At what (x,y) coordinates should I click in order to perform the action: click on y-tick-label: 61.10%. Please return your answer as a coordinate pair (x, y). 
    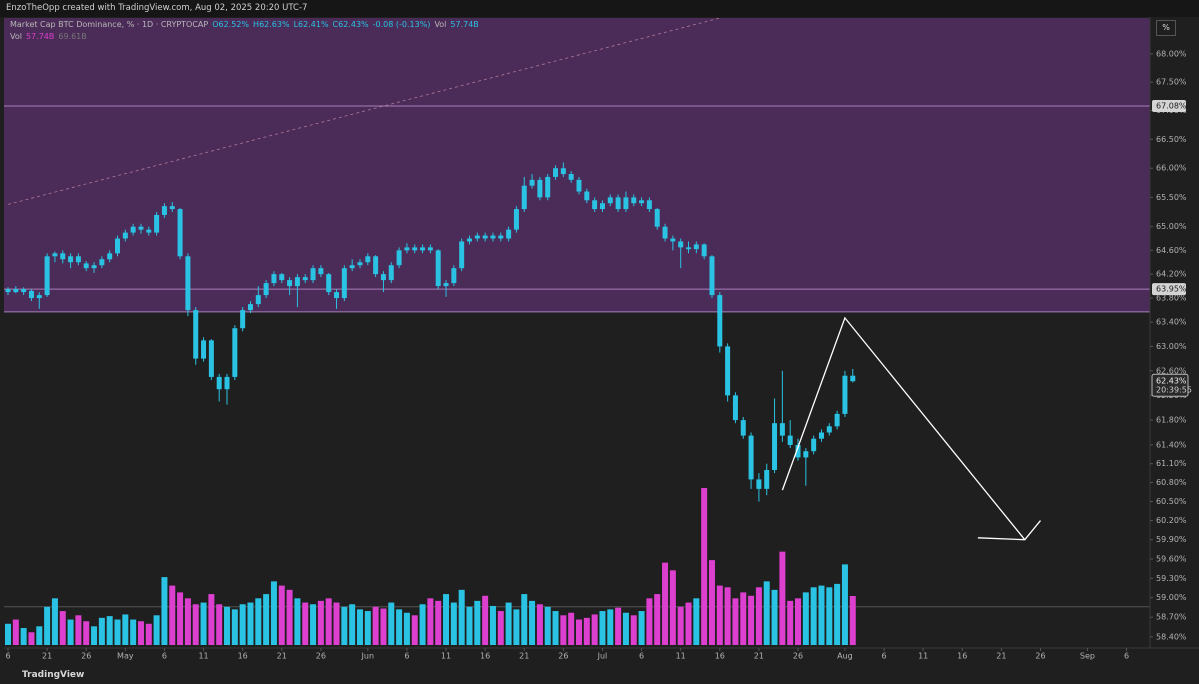
    Looking at the image, I should click on (1171, 463).